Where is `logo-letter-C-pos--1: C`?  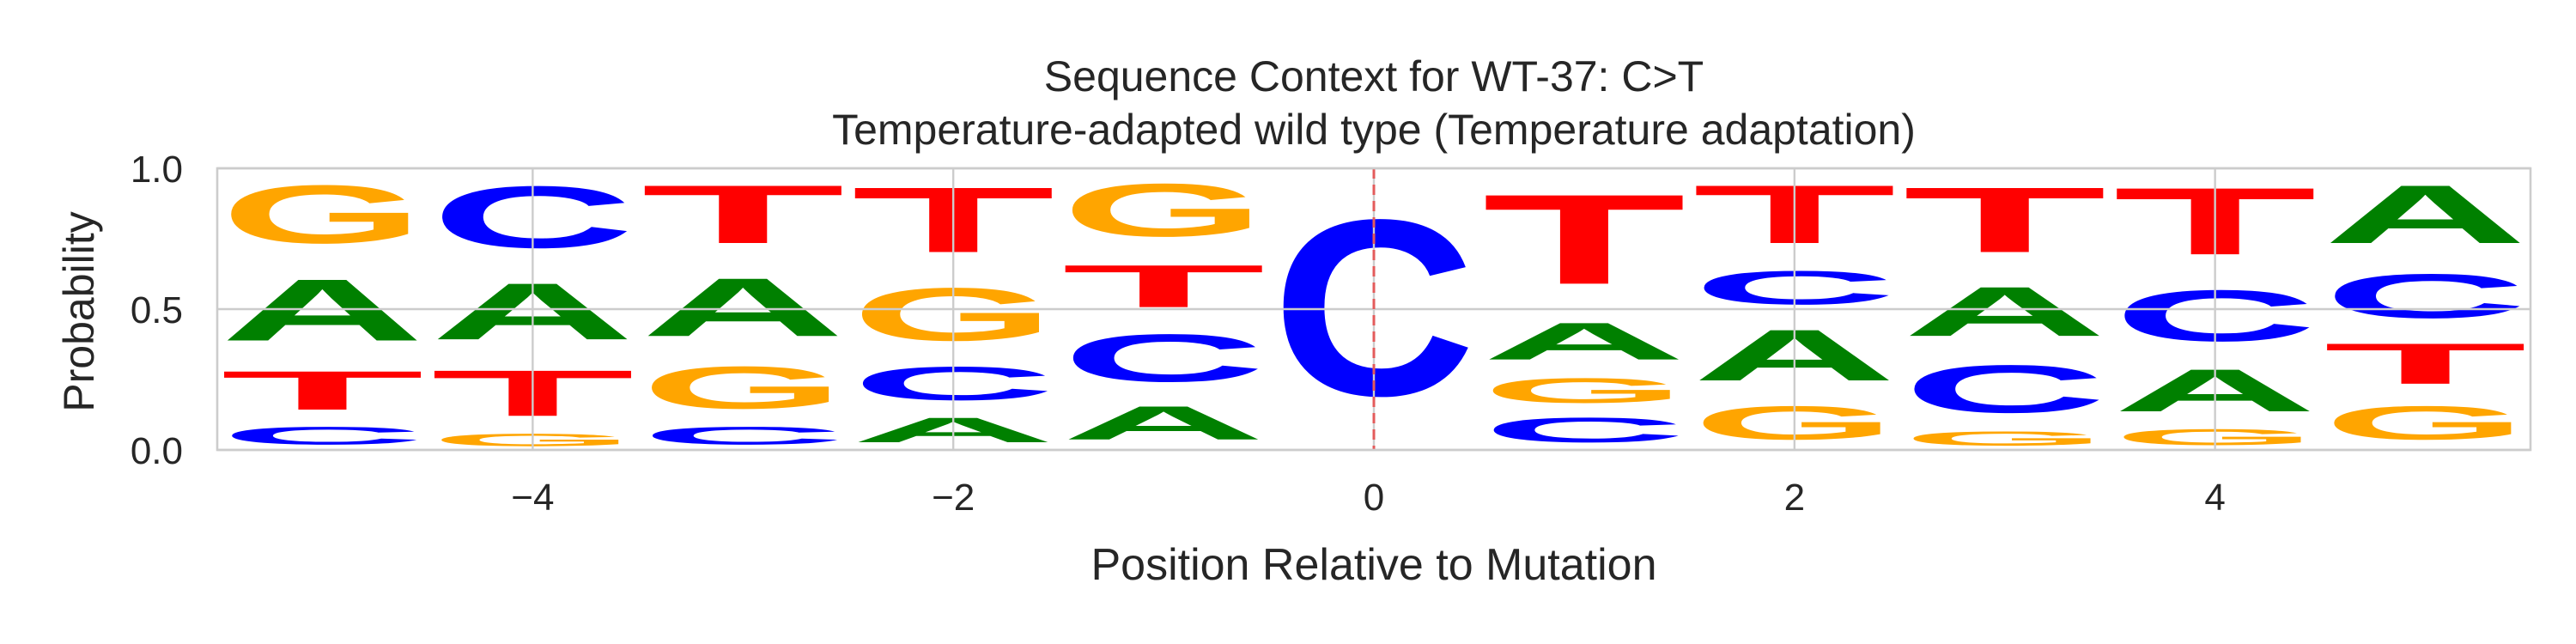 logo-letter-C-pos--1: C is located at coordinates (1163, 358).